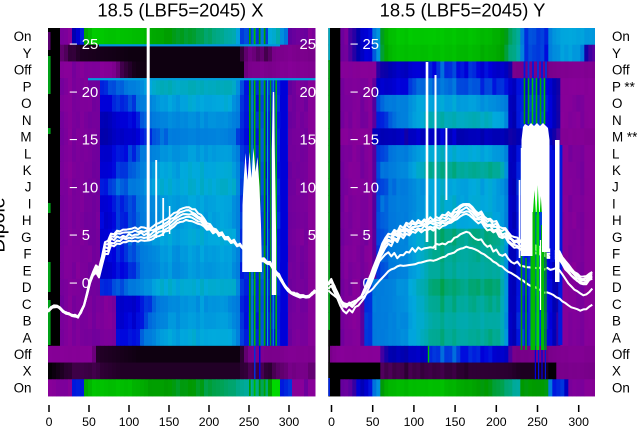 The width and height of the screenshot is (640, 440). I want to click on svg-text: 18.5 (LBF5=2045) Y, so click(463, 10).